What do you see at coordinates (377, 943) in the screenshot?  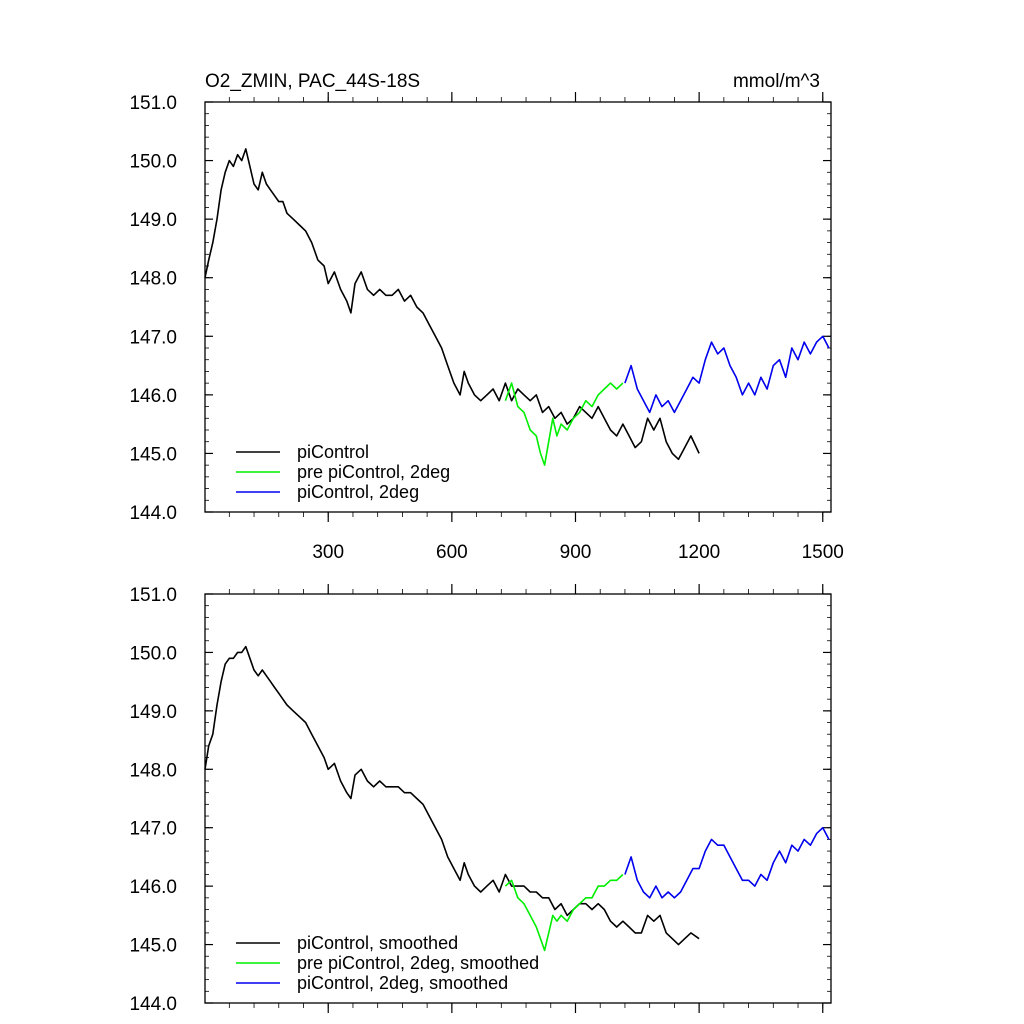 I see `legend-label-1: piControl, smoothed` at bounding box center [377, 943].